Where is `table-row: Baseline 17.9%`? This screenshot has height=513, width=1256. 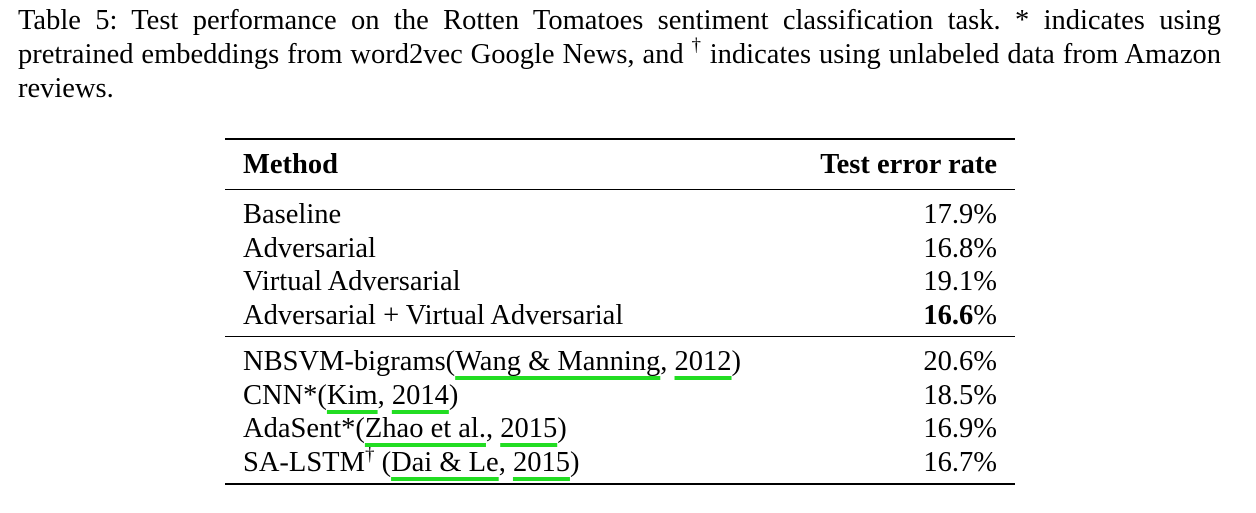 table-row: Baseline 17.9% is located at coordinates (620, 211).